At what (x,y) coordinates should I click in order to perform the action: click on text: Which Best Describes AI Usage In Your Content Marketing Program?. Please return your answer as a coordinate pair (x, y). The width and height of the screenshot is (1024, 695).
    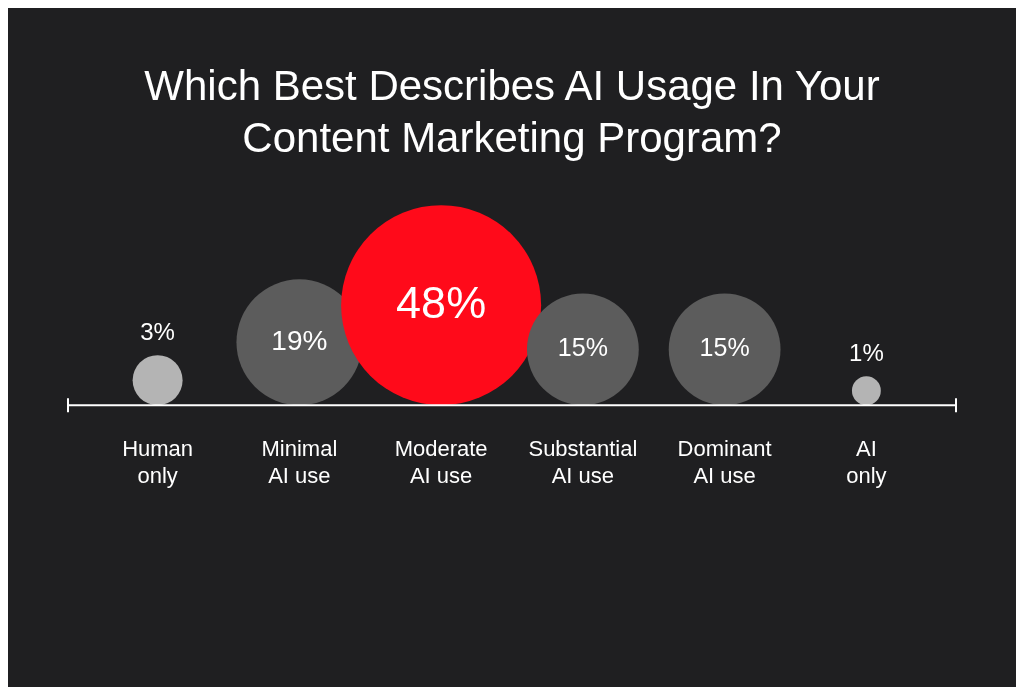
    Looking at the image, I should click on (512, 112).